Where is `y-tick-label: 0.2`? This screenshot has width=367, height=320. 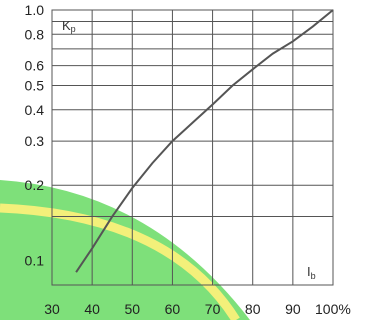 y-tick-label: 0.2 is located at coordinates (35, 185).